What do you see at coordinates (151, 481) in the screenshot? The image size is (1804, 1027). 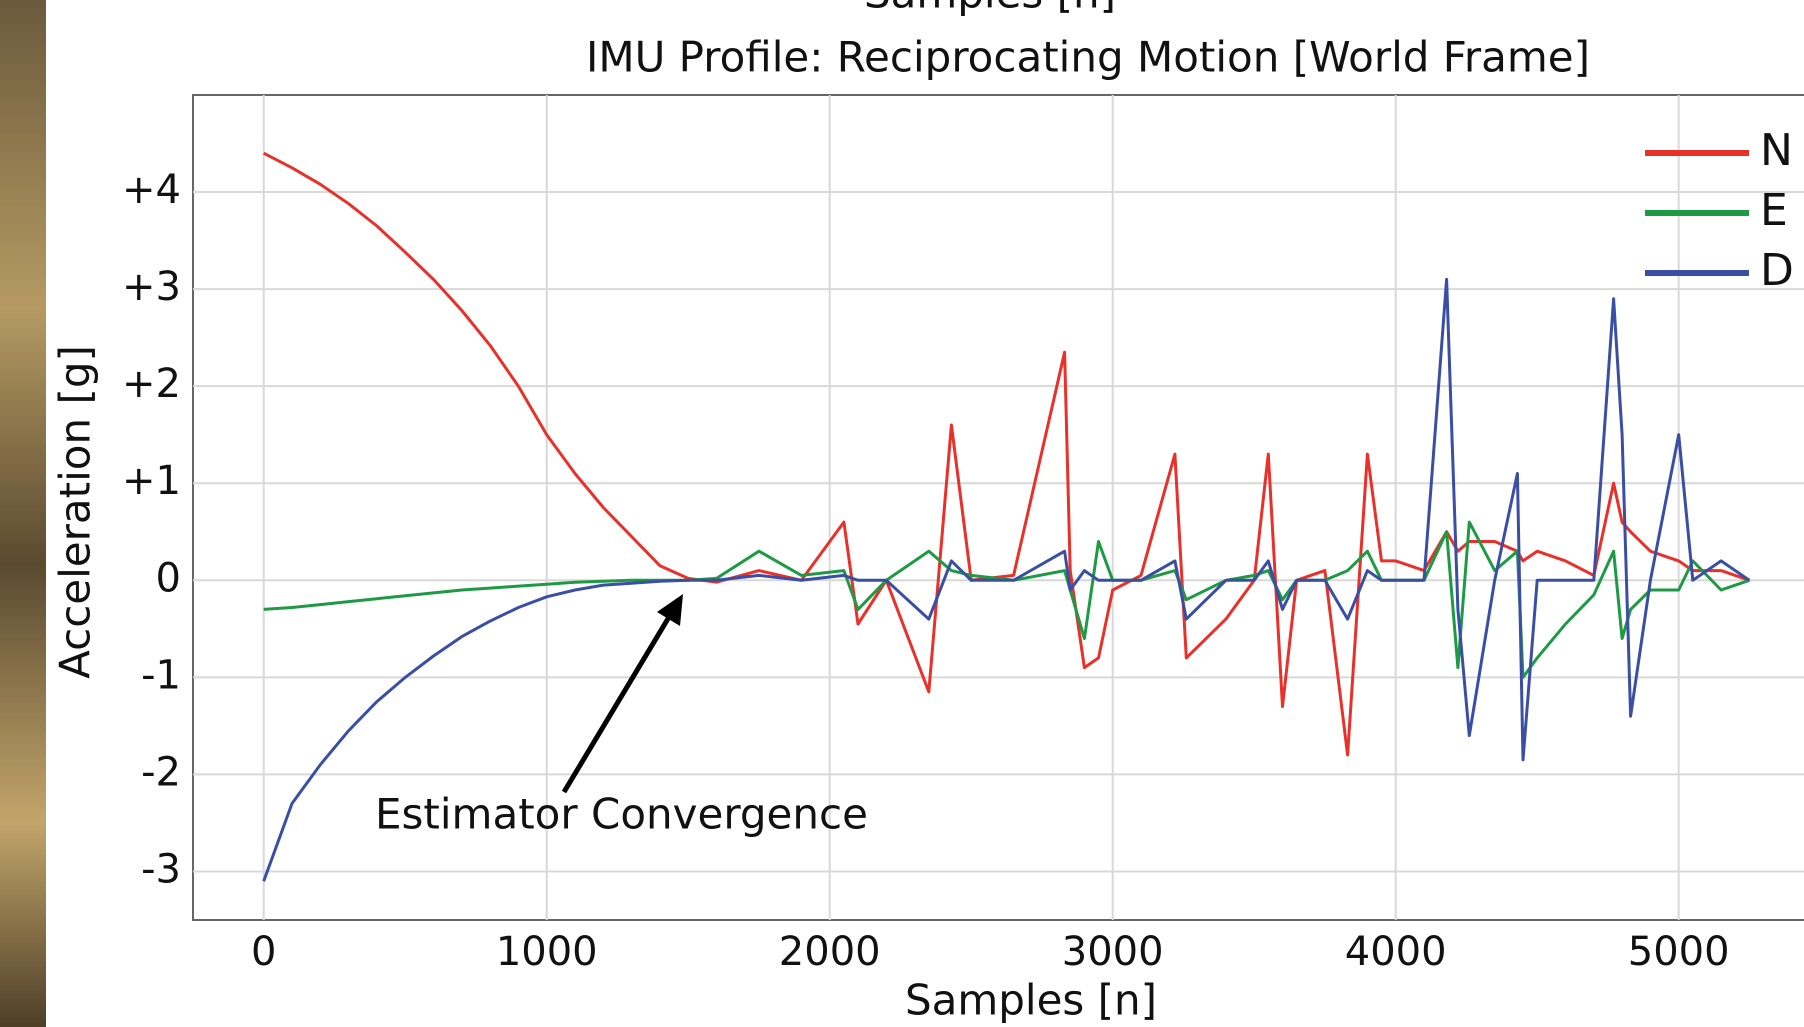 I see `y-tick-label: +1` at bounding box center [151, 481].